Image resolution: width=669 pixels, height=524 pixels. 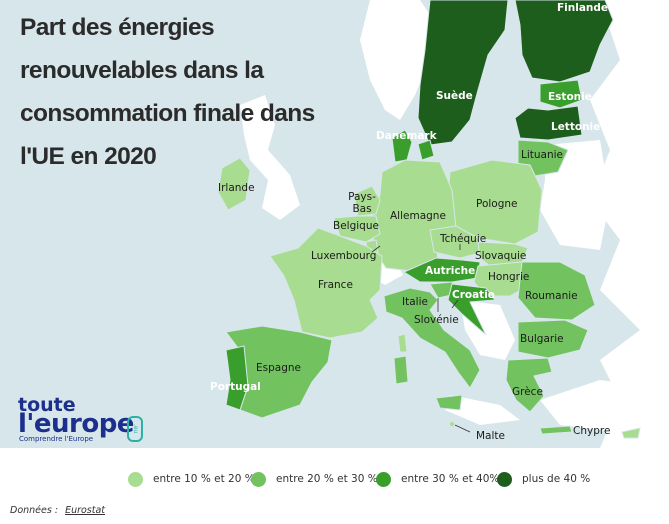 What do you see at coordinates (564, 41) in the screenshot?
I see `country-finlande` at bounding box center [564, 41].